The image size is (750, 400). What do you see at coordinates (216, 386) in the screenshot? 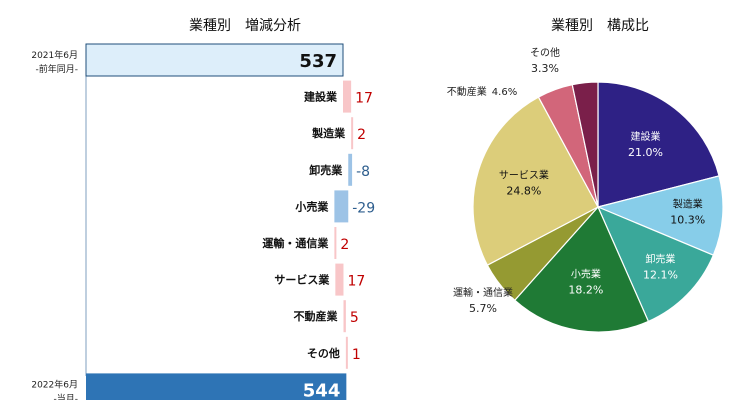
I see `end-bar` at bounding box center [216, 386].